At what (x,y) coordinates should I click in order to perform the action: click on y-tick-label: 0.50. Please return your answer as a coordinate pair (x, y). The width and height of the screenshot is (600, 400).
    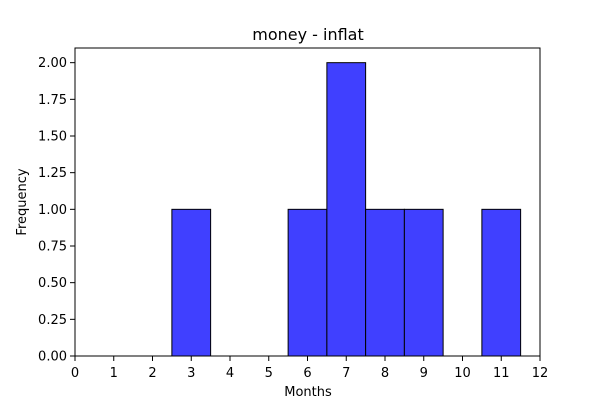
    Looking at the image, I should click on (52, 283).